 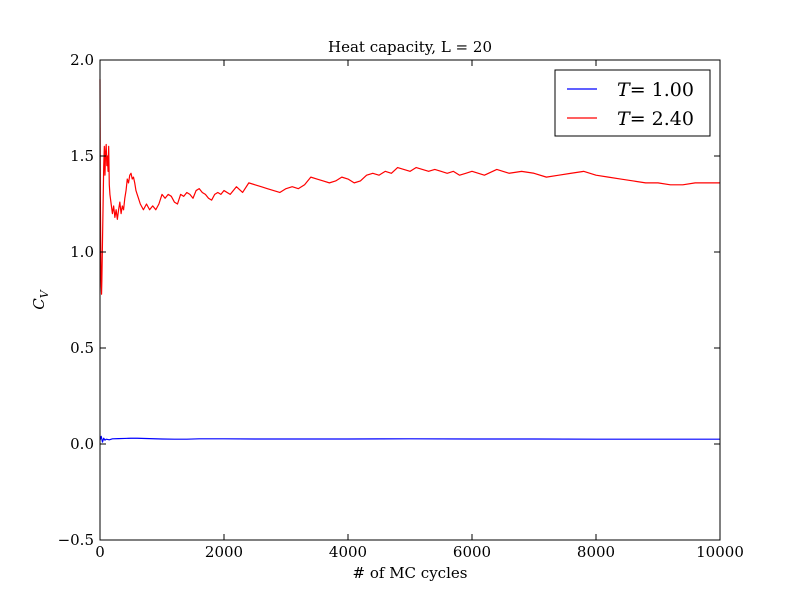 I want to click on y-axis-label-symbol: C, so click(x=39, y=304).